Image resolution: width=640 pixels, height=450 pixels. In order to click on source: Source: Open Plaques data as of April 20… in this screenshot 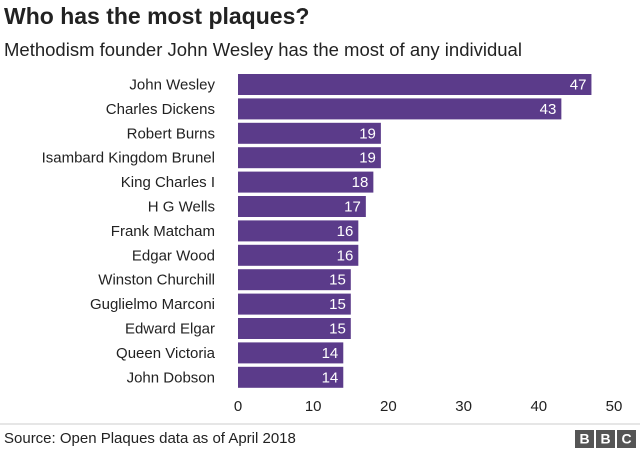, I will do `click(150, 438)`.